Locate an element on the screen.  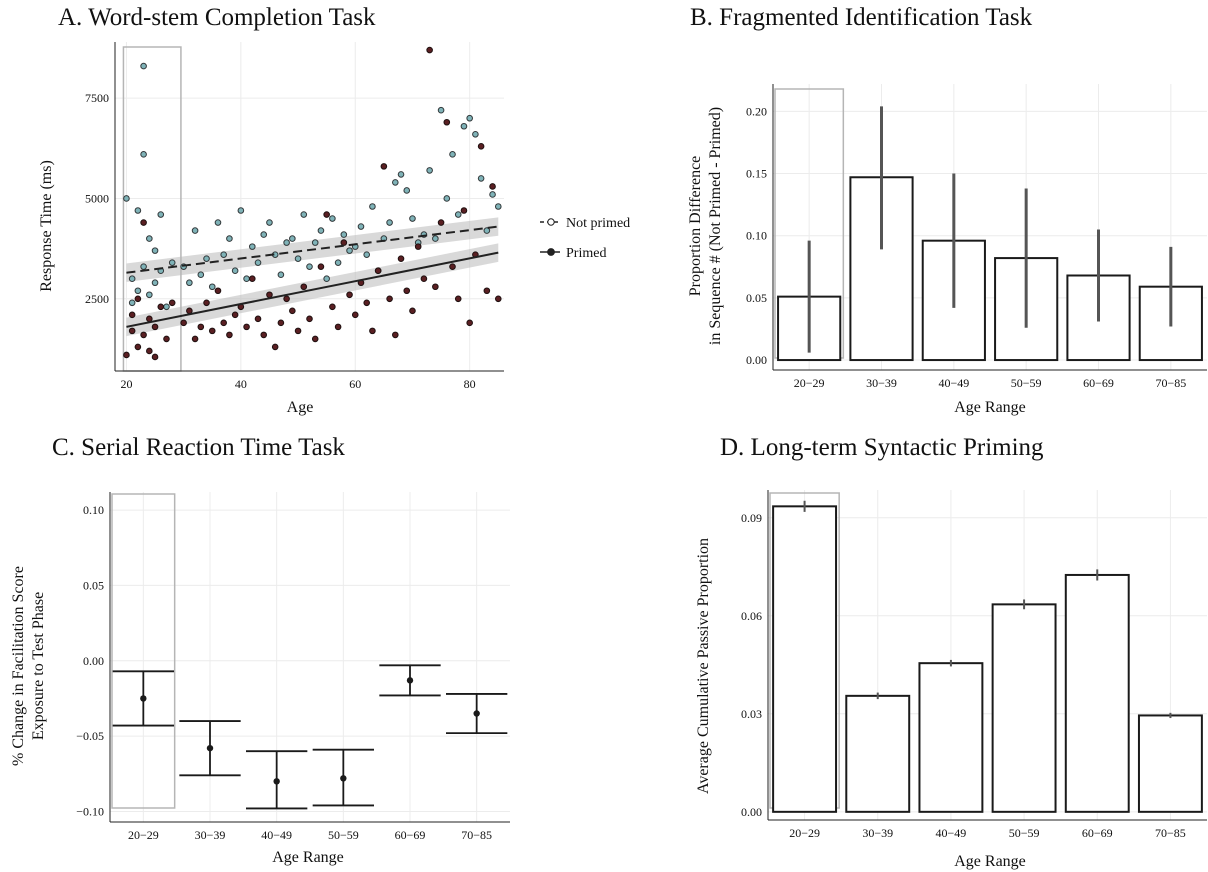
panel-b-xlabel: Age Range is located at coordinates (990, 407).